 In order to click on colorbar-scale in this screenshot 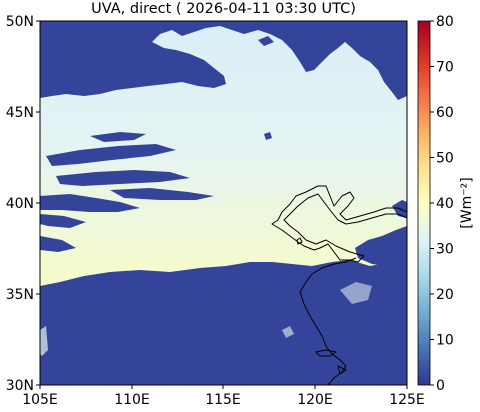, I will do `click(424, 203)`.